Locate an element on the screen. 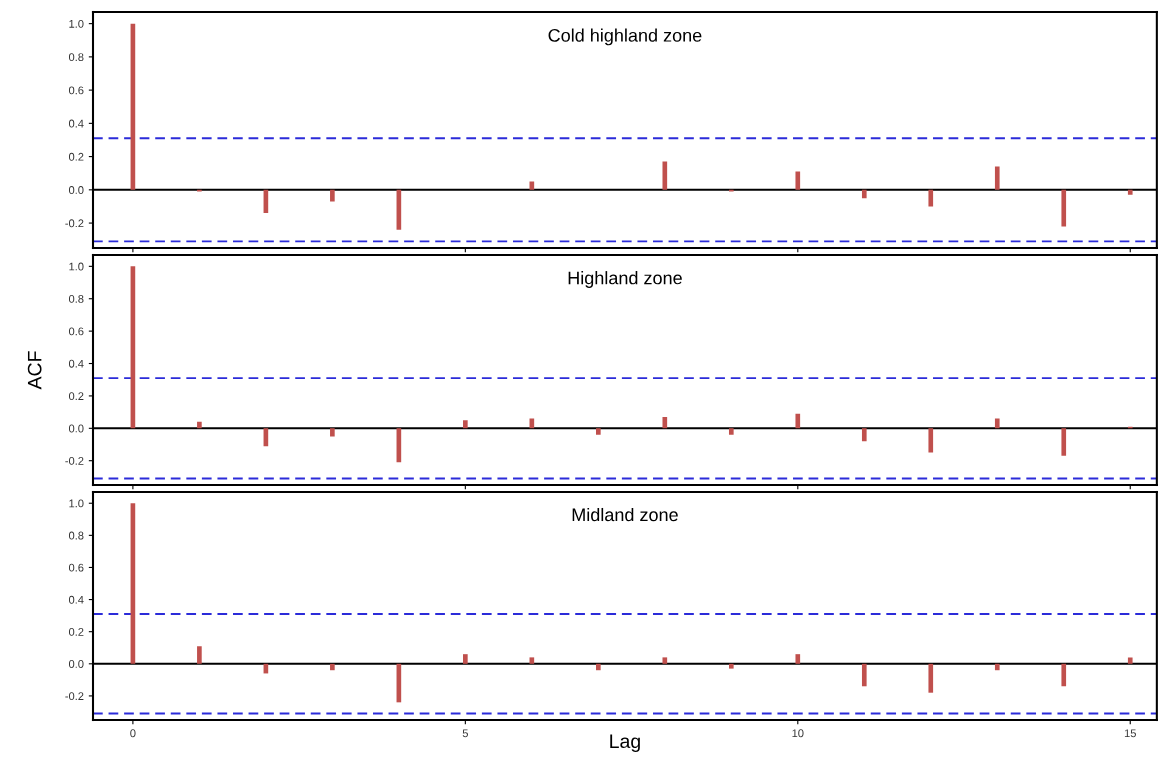 The width and height of the screenshot is (1158, 767). y-axis-title: ACF is located at coordinates (34, 370).